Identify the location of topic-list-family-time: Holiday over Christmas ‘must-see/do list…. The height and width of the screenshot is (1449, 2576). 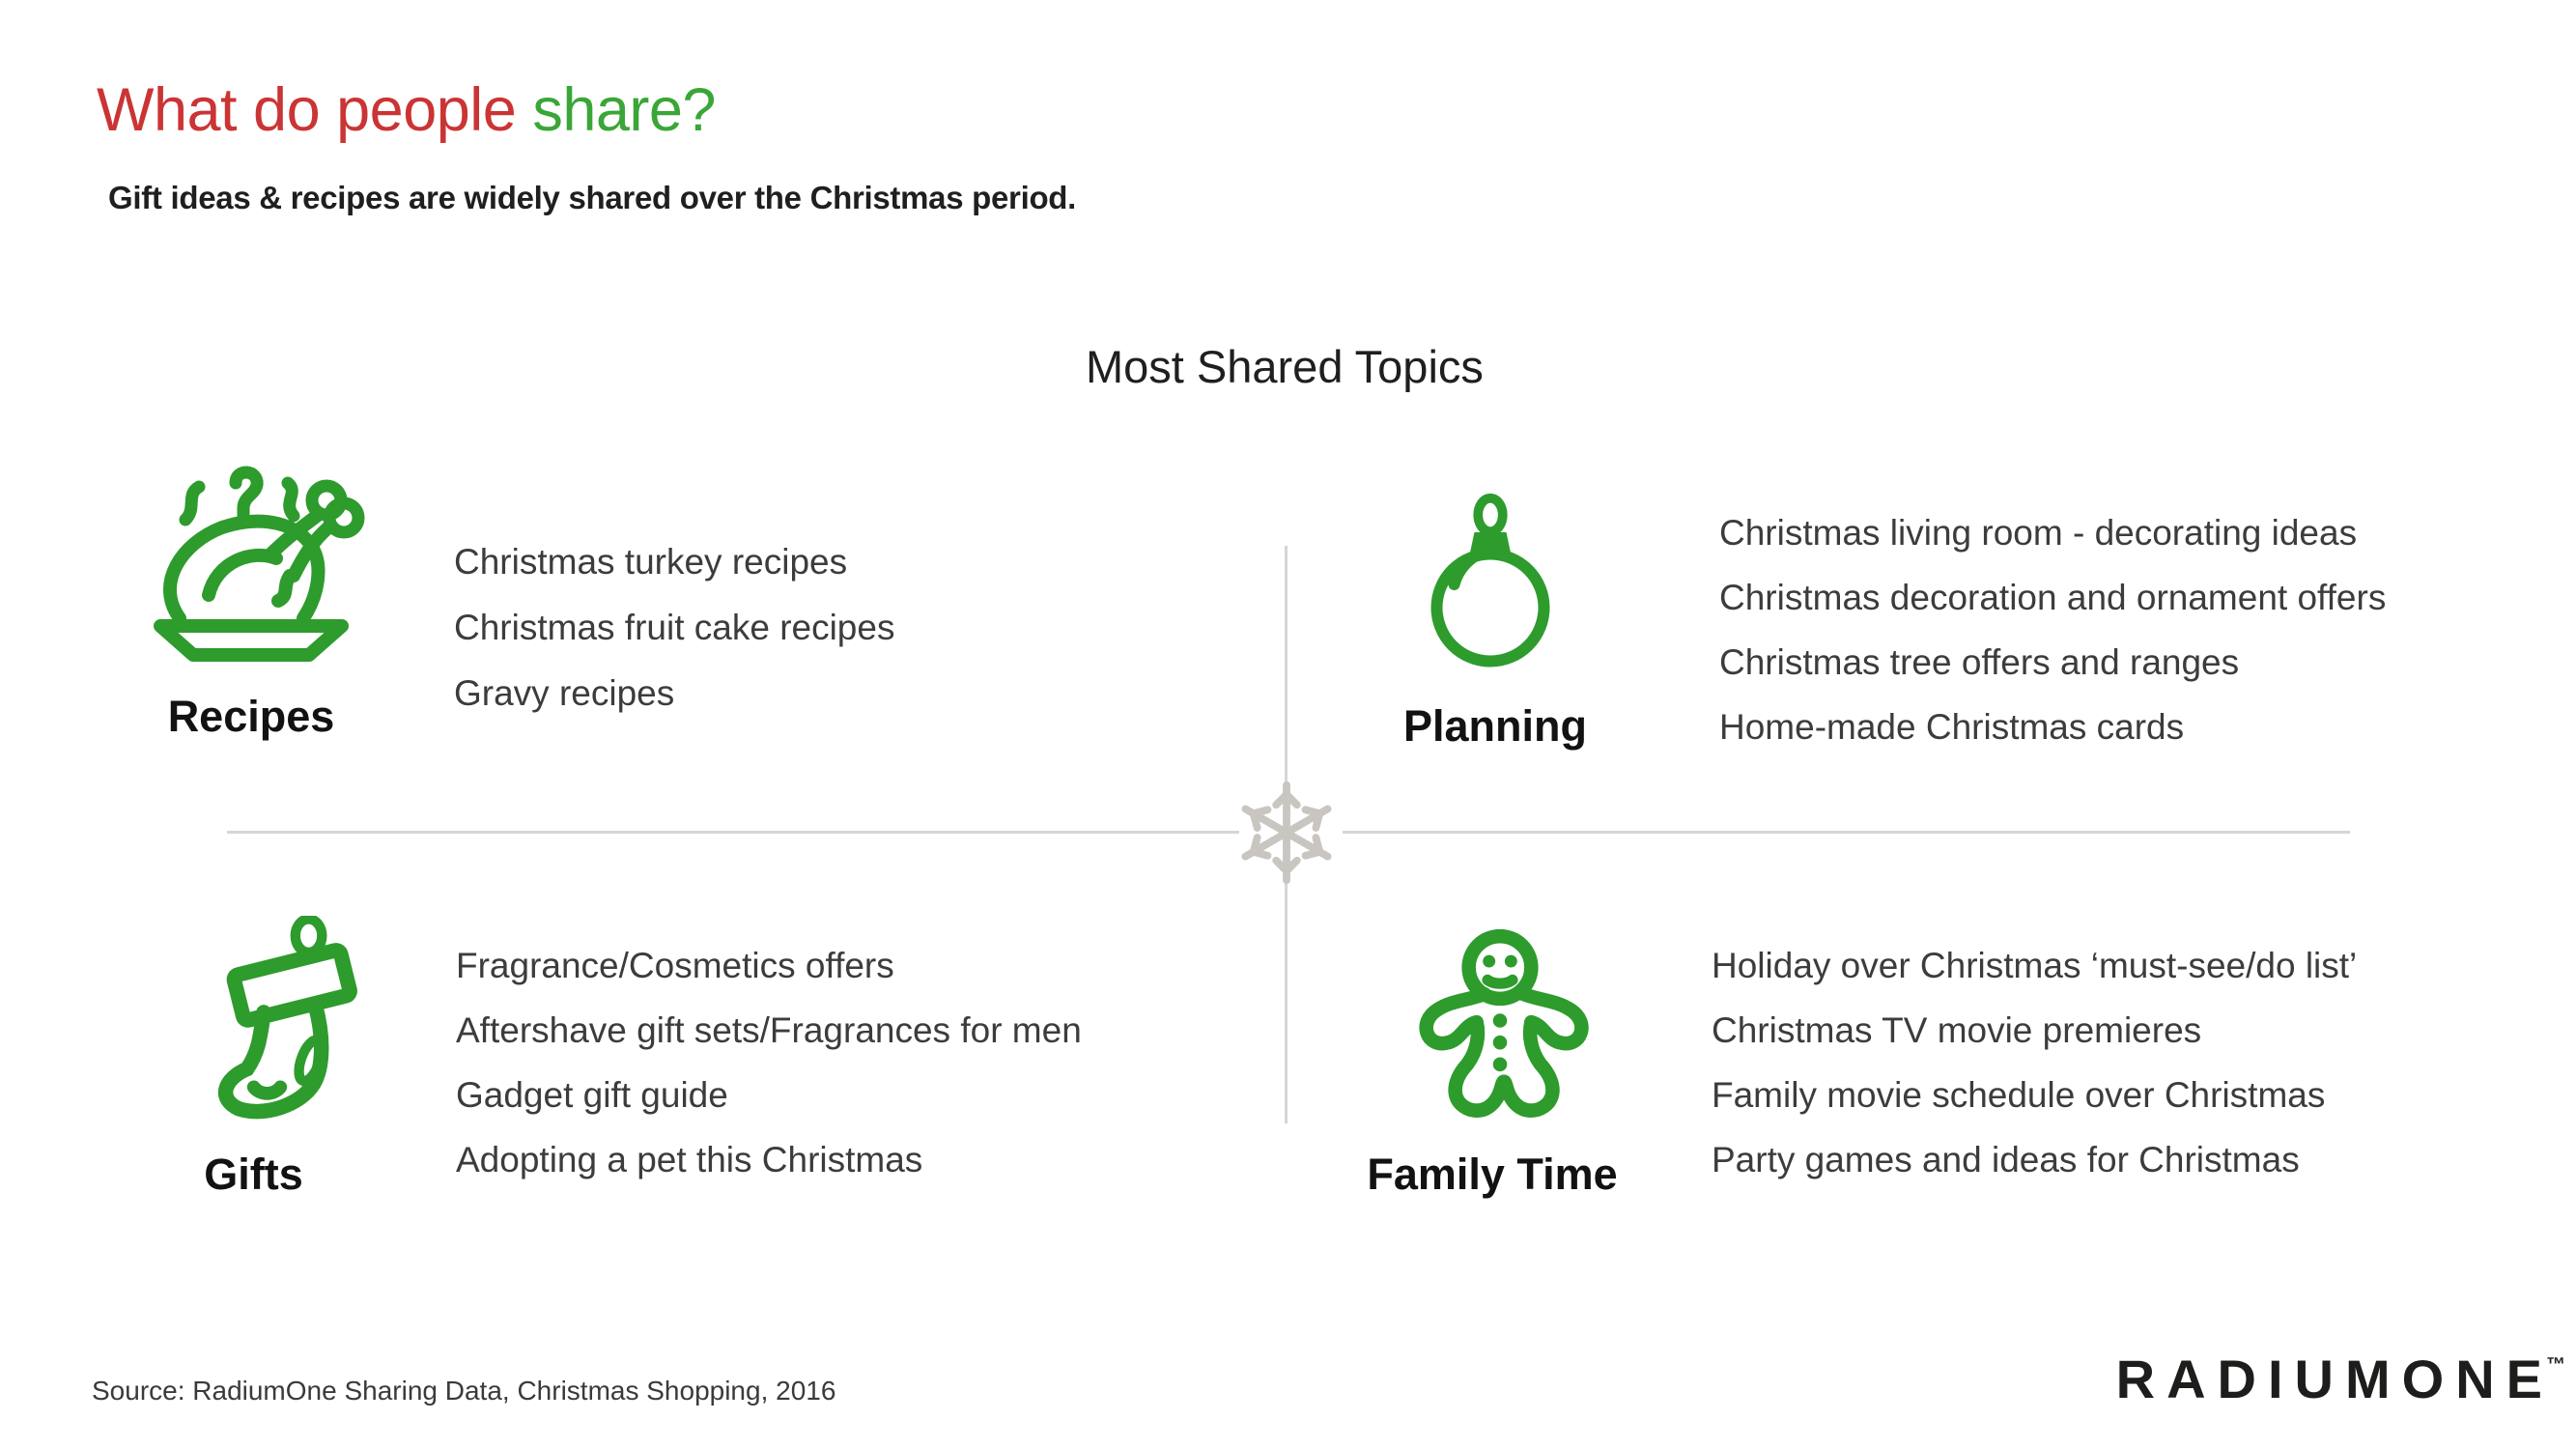
(2034, 1062).